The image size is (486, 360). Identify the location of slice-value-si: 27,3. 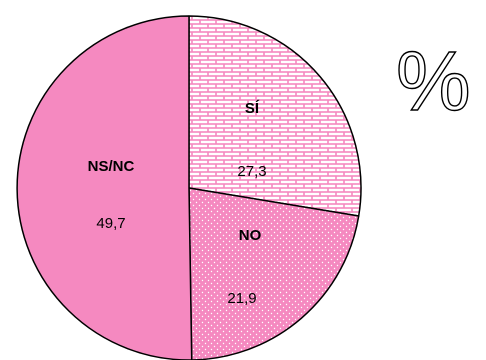
(251, 171).